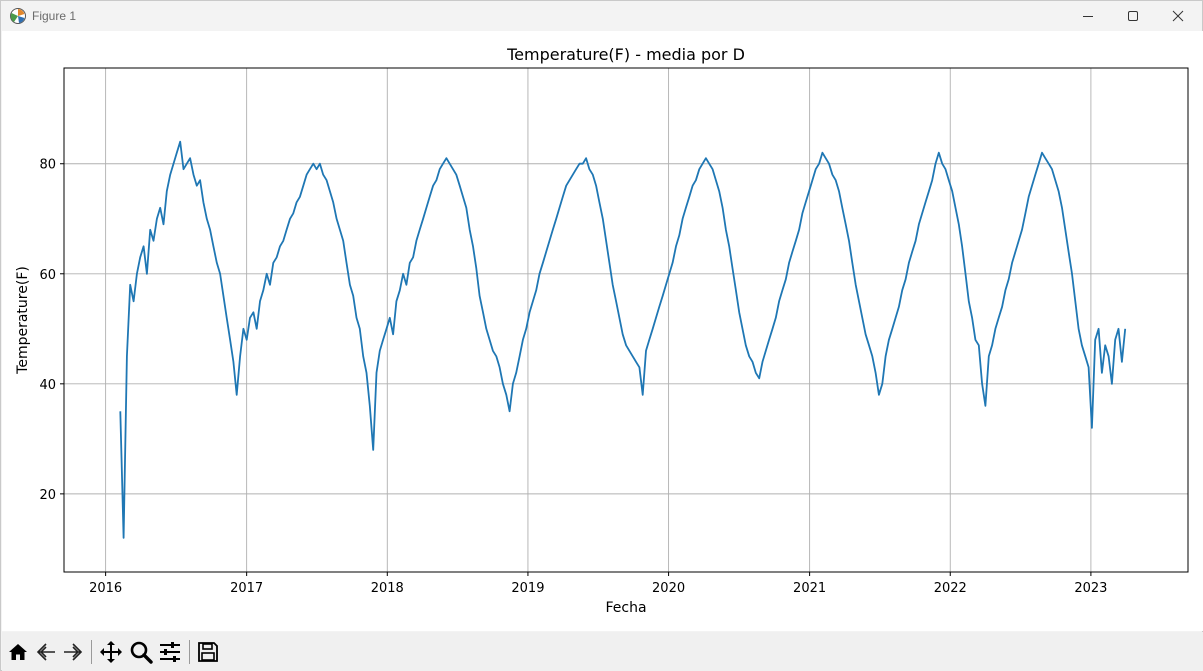 Image resolution: width=1203 pixels, height=671 pixels. I want to click on zoom-button, so click(141, 652).